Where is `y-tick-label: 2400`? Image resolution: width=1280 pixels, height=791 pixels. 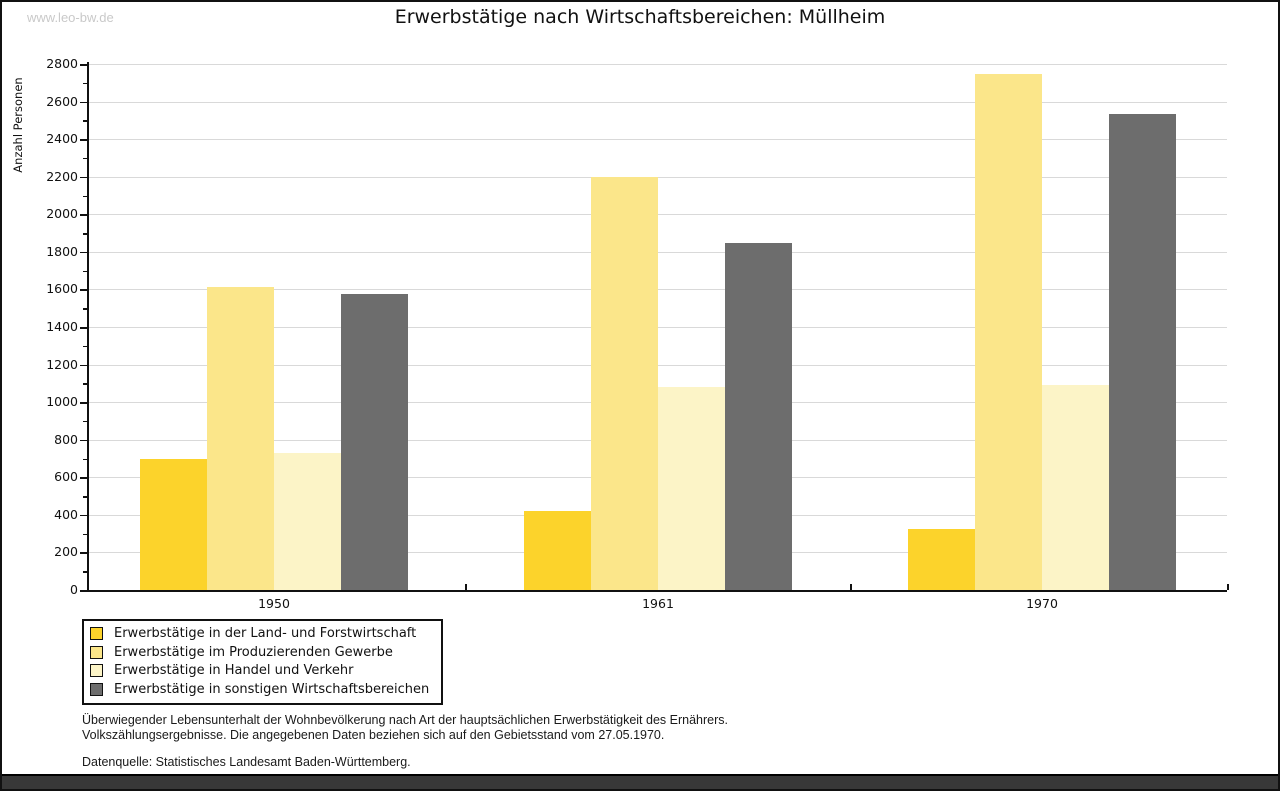
y-tick-label: 2400 is located at coordinates (62, 139).